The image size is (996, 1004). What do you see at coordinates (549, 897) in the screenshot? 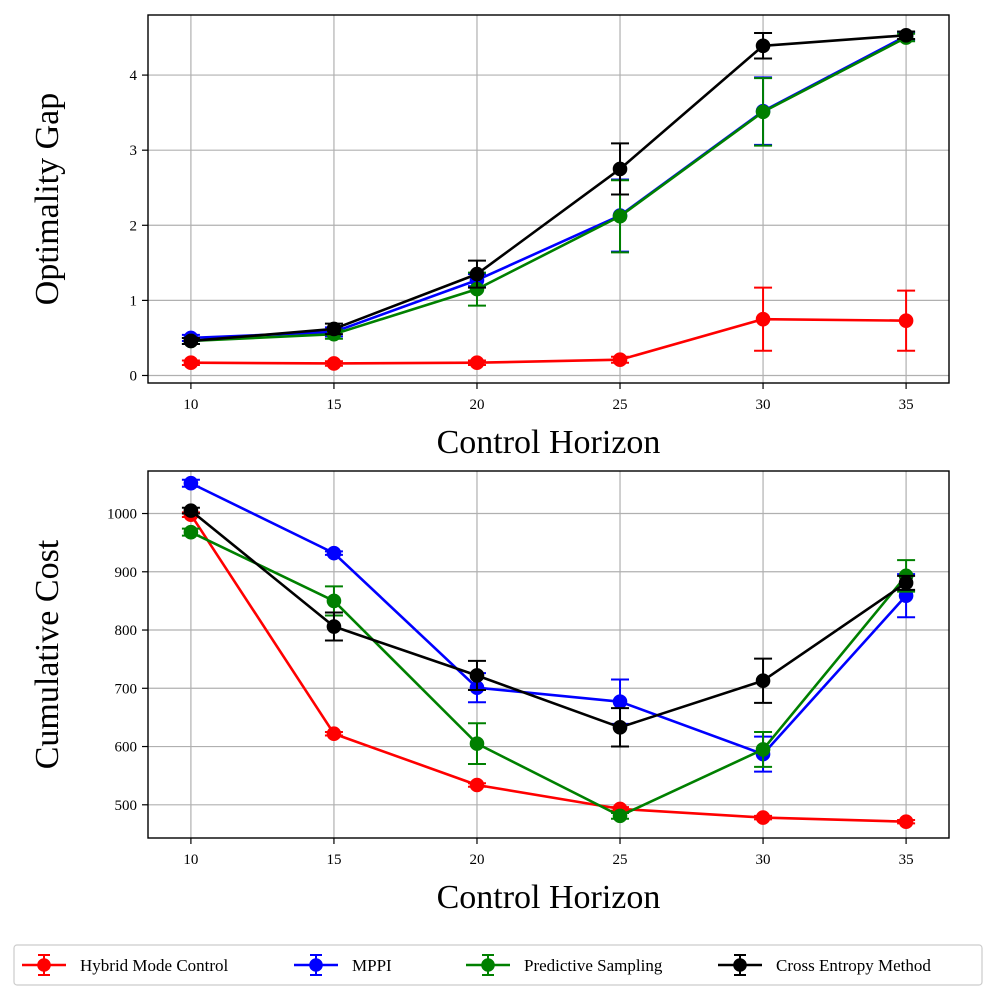
I see `cumulative-cost-x-axis-label: Control Horizon` at bounding box center [549, 897].